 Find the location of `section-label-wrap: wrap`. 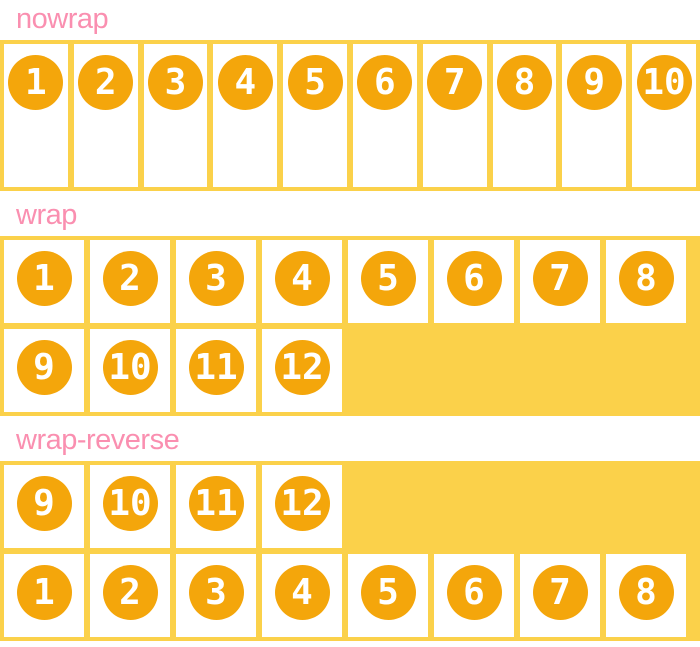

section-label-wrap: wrap is located at coordinates (46, 215).